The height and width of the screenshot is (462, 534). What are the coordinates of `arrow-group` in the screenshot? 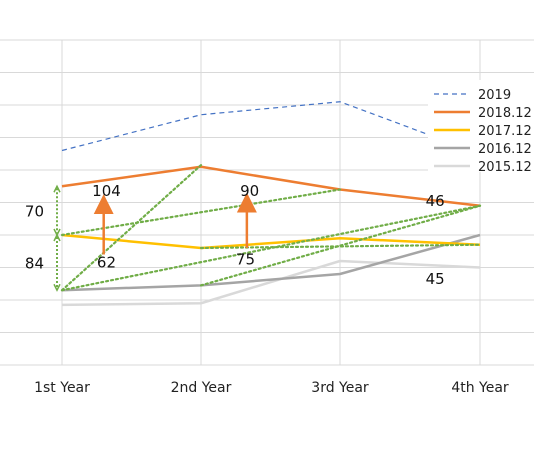 It's located at (175, 223).